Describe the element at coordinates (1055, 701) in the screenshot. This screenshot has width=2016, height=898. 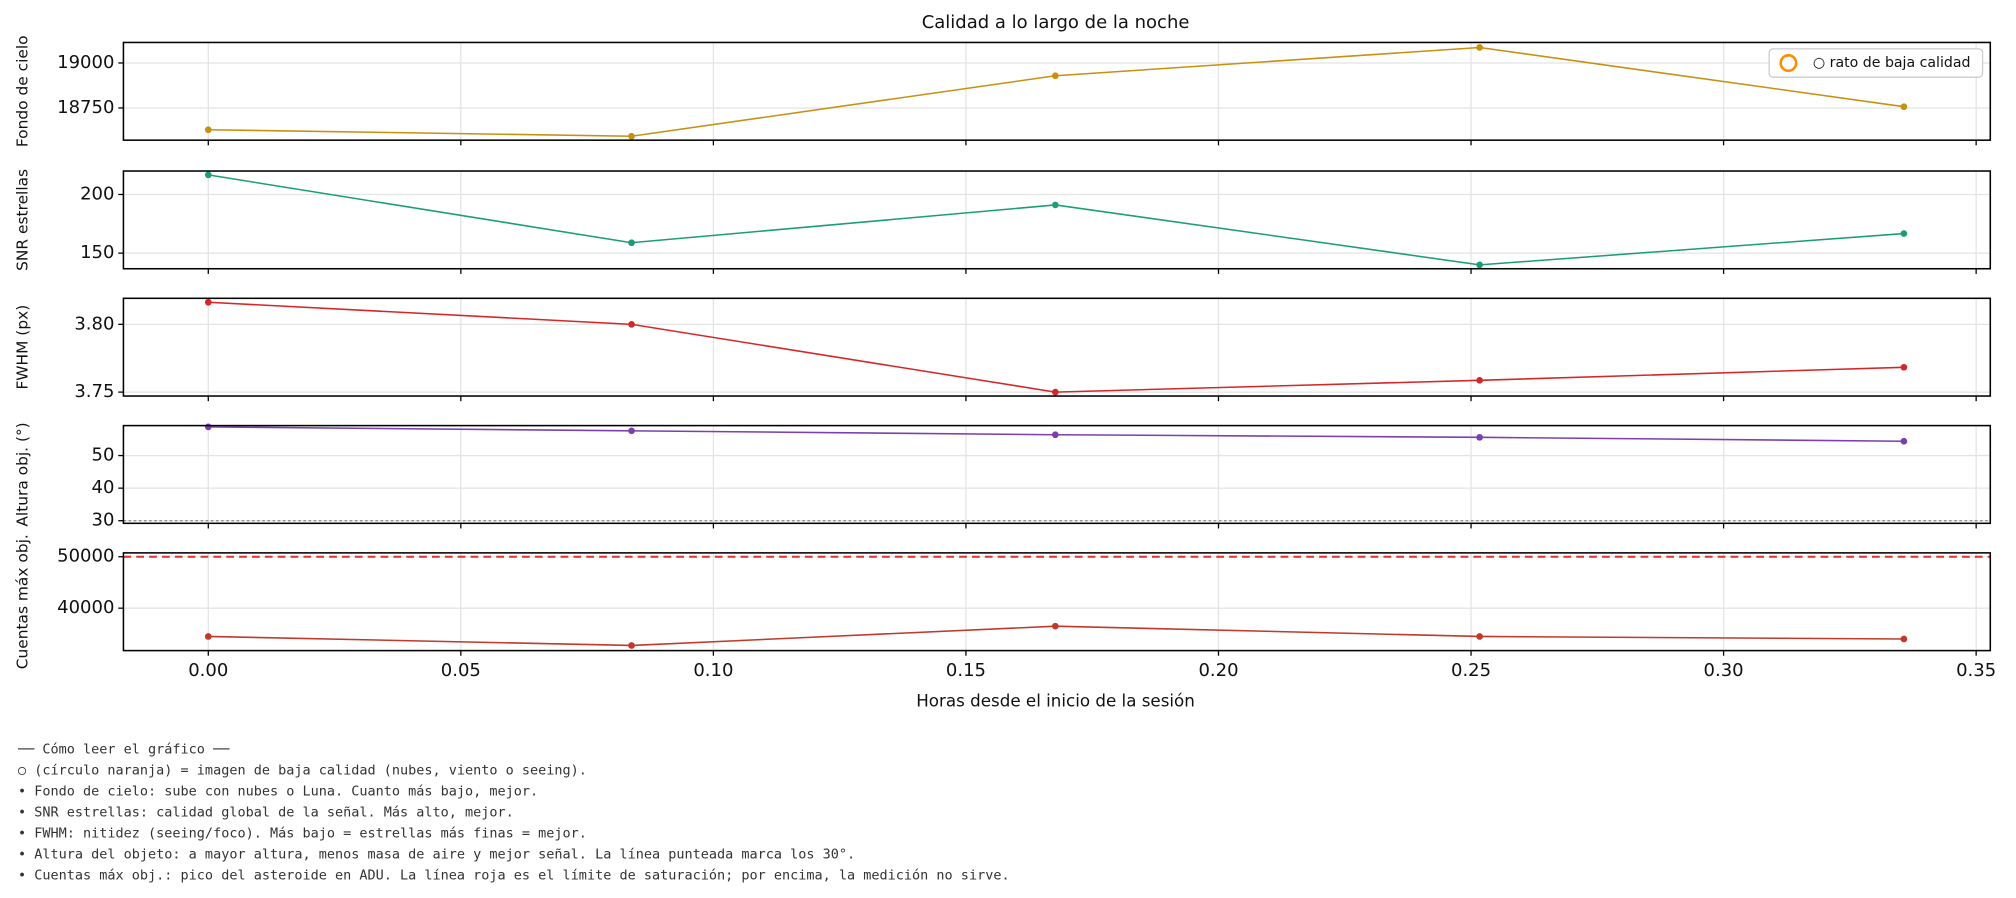
I see `x-axis-label: Horas desde el inicio de la sesión` at that location.